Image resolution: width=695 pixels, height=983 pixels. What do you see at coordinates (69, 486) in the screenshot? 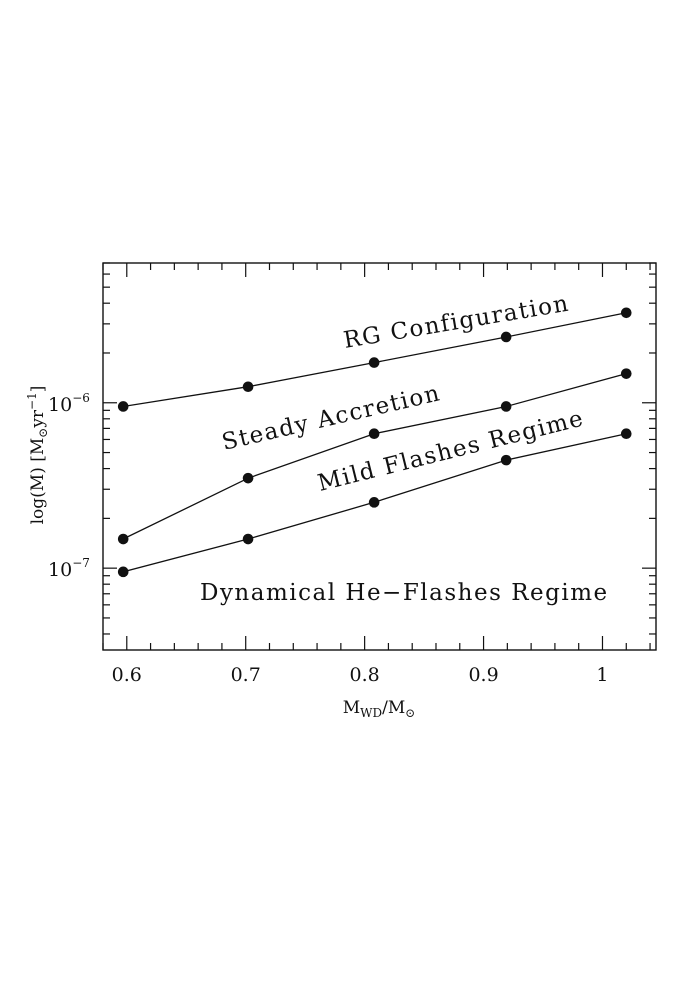
I see `y-tick-labels: 10−710−6` at bounding box center [69, 486].